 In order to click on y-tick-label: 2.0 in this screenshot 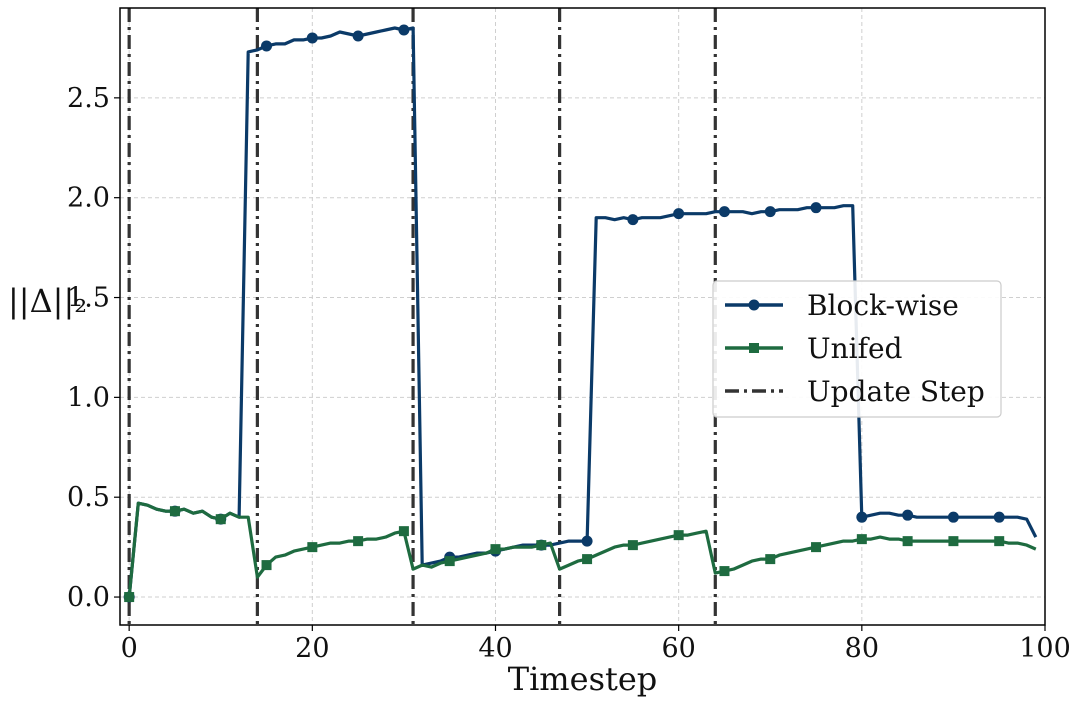, I will do `click(88, 198)`.